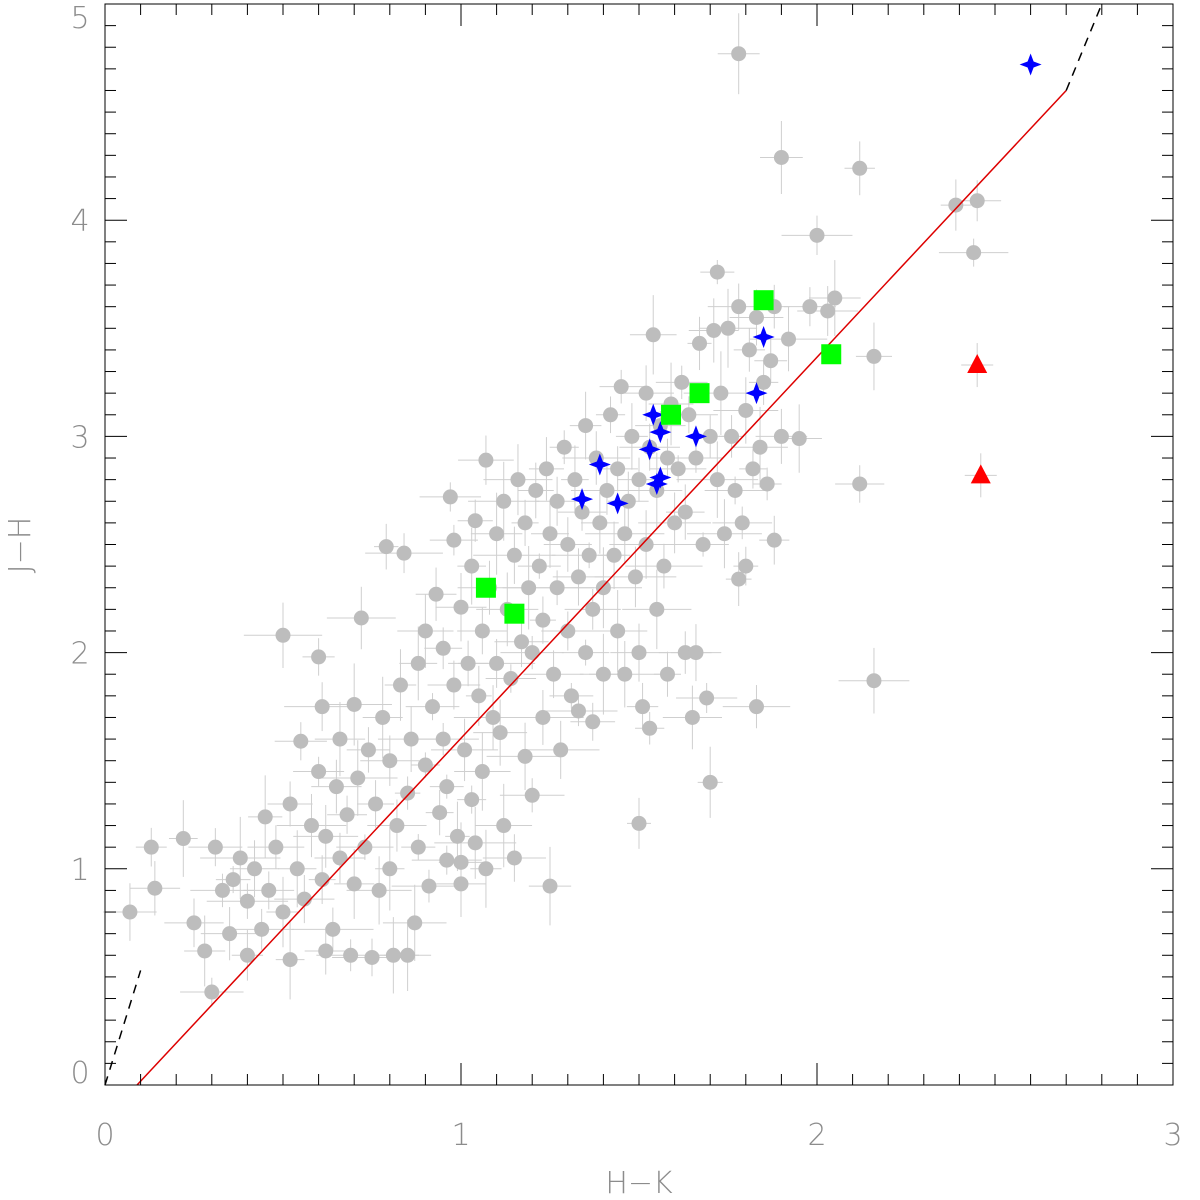  What do you see at coordinates (79, 18) in the screenshot?
I see `y-tick-label: 5` at bounding box center [79, 18].